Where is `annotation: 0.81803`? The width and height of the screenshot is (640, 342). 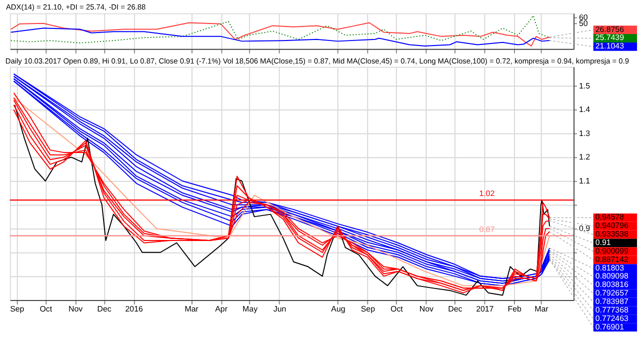 annotation: 0.81803 is located at coordinates (610, 267).